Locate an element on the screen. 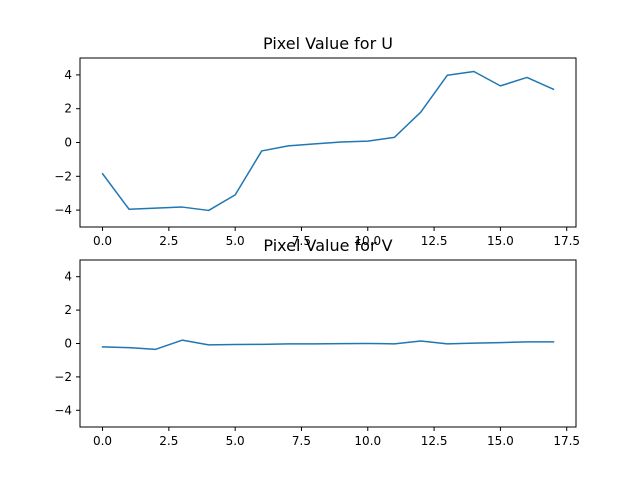 Image resolution: width=640 pixels, height=480 pixels. chart-title: Pixel Value for U is located at coordinates (328, 43).